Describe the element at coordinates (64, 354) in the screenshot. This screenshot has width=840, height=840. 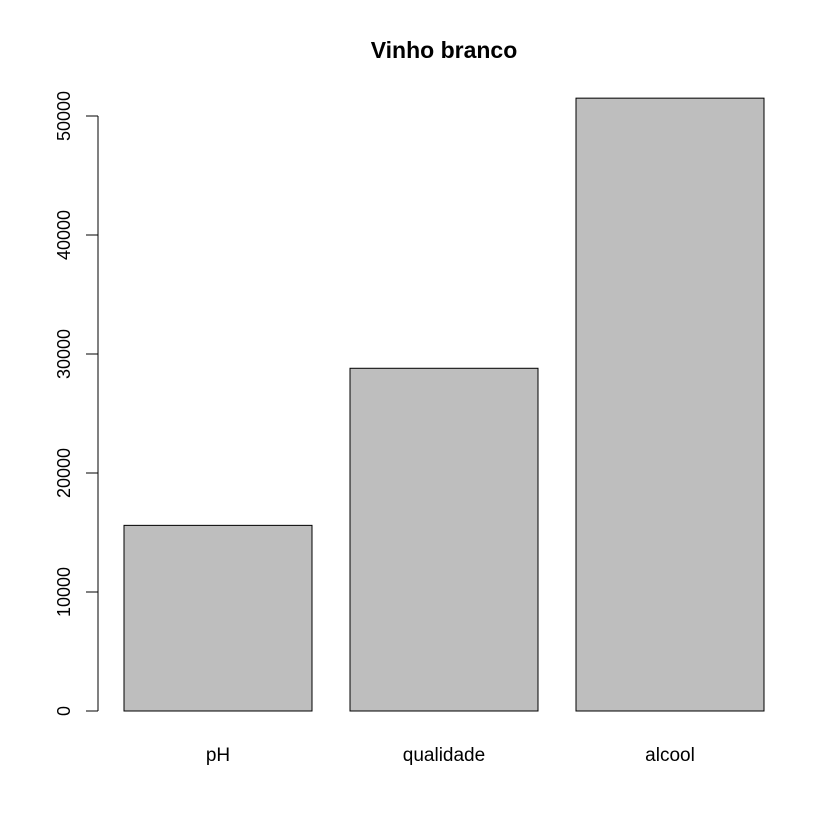
I see `y-tick-label: 30000` at that location.